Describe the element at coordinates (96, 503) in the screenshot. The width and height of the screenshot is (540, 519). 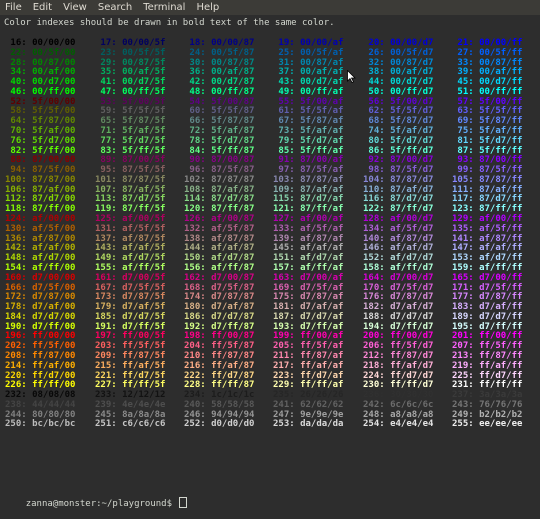
I see `prompt: zanna@monster:~/playground$` at that location.